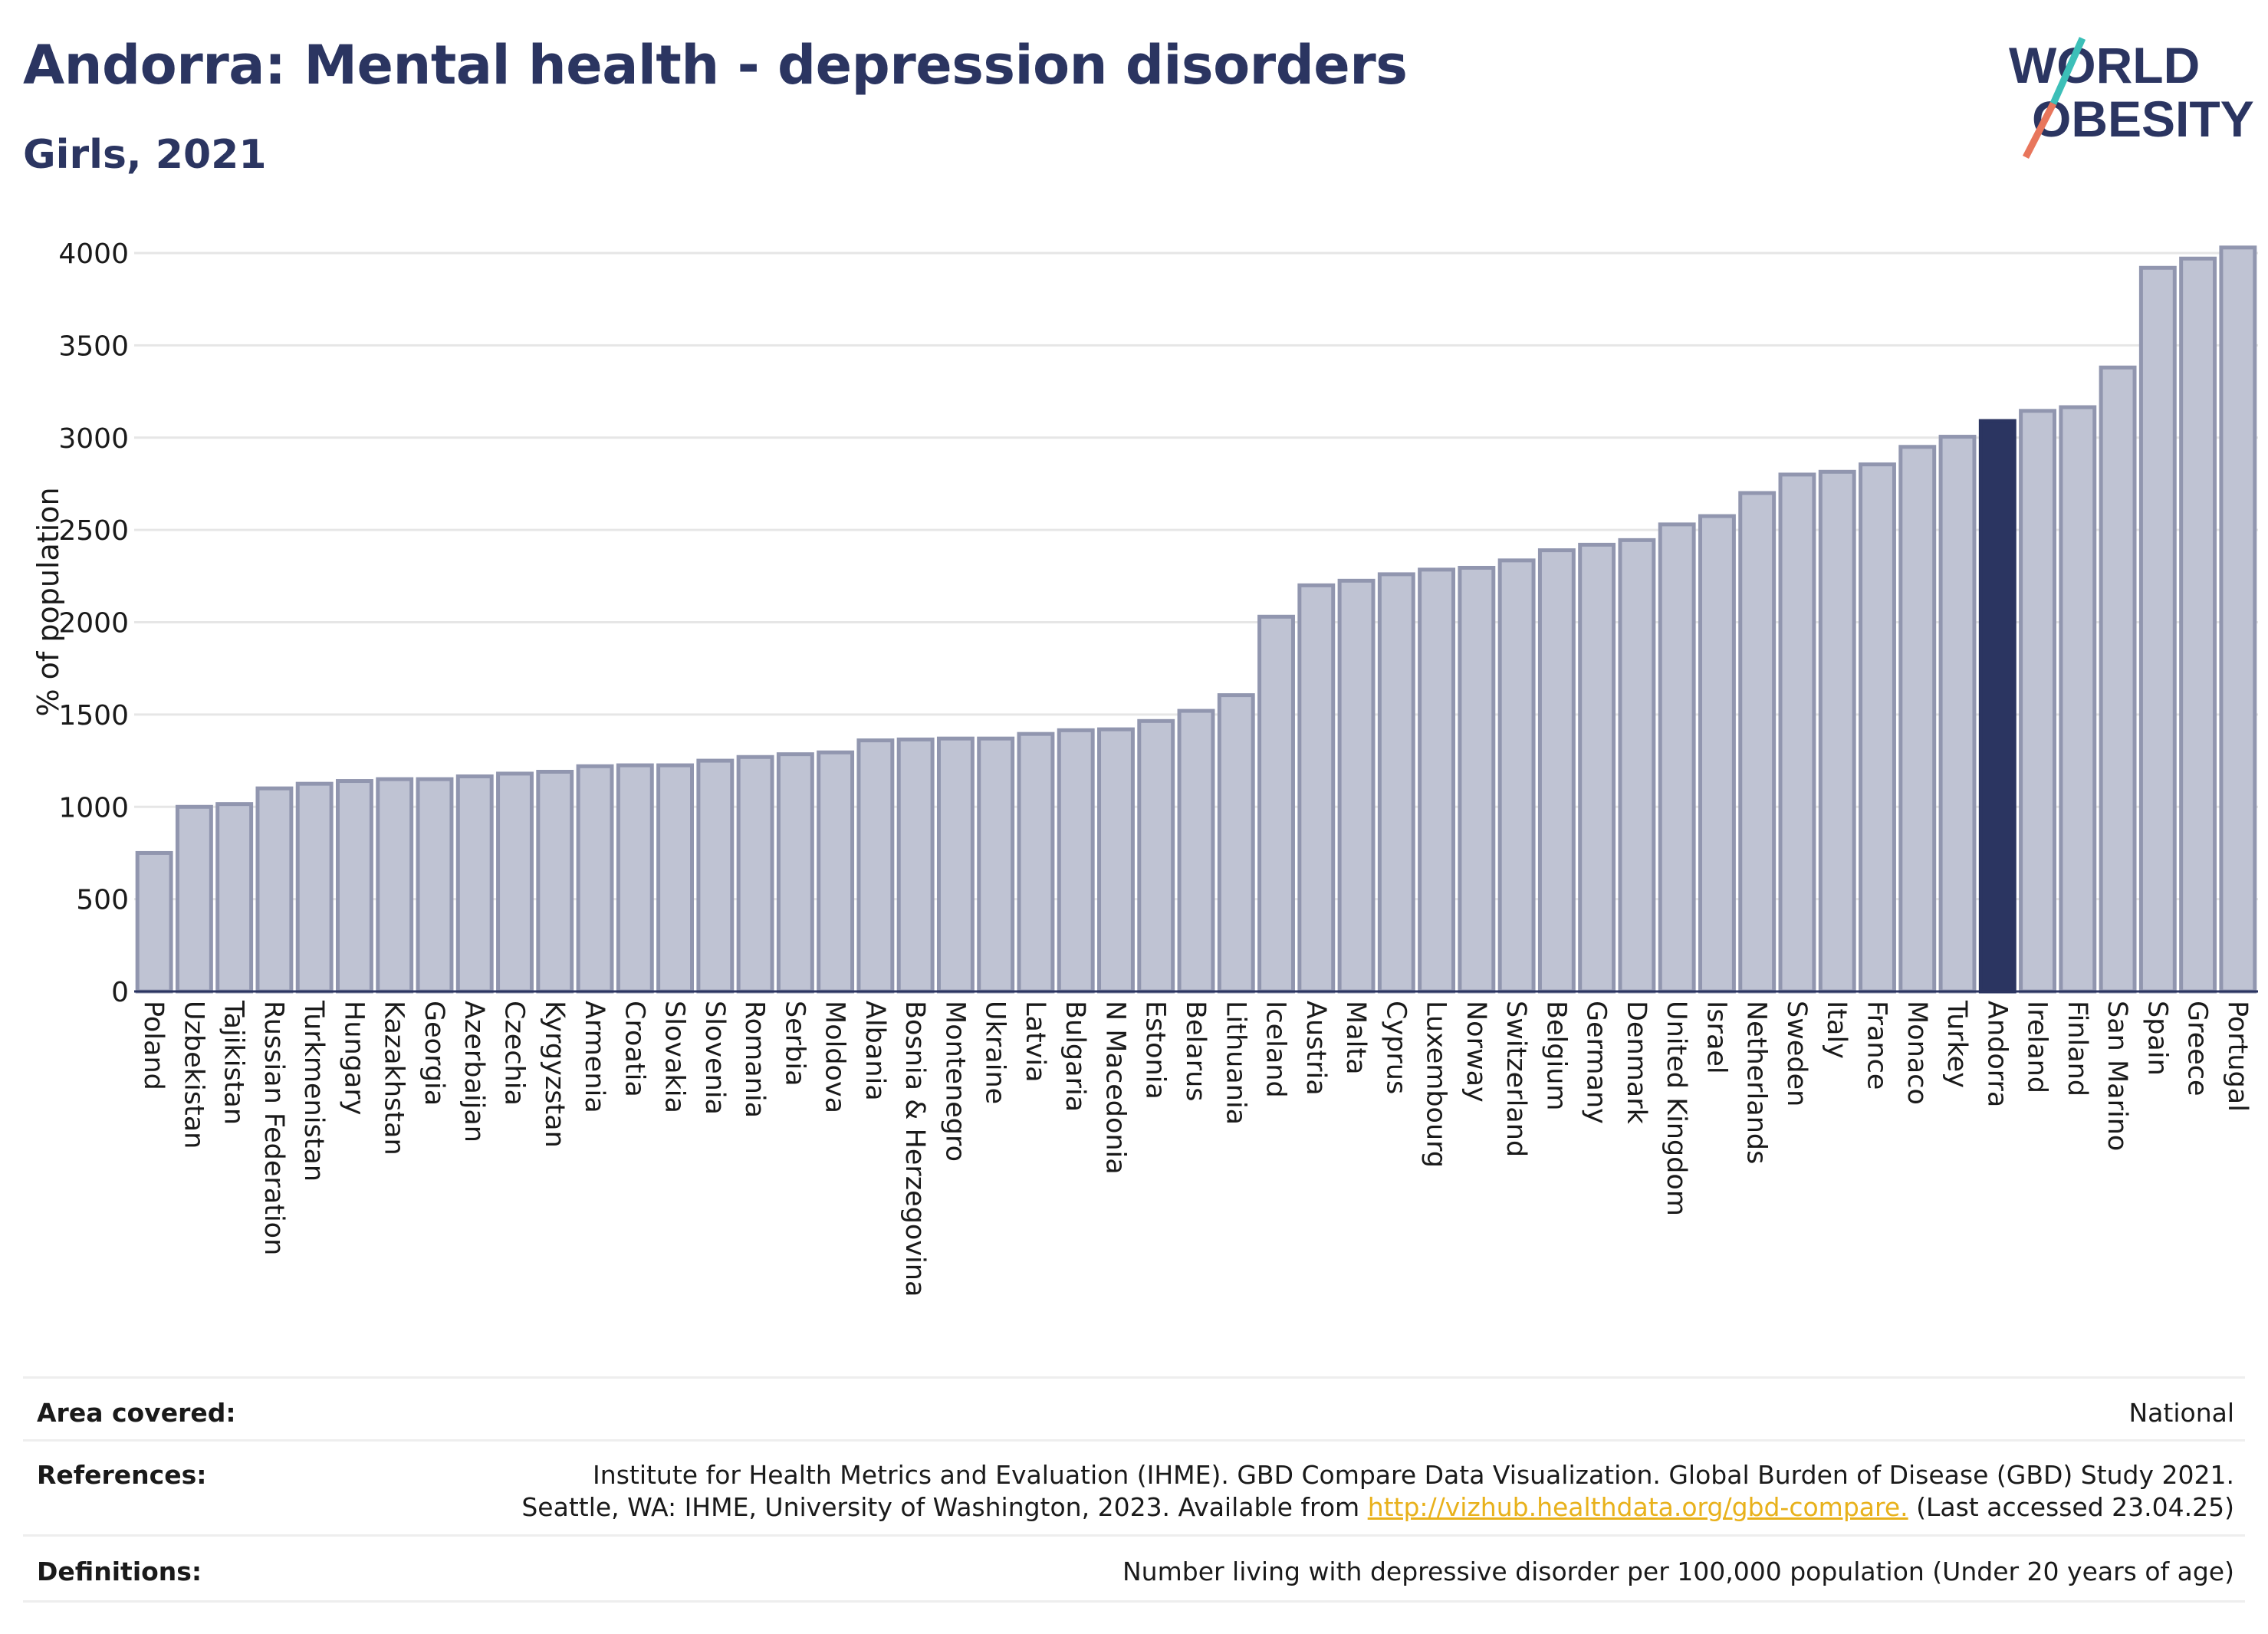 This screenshot has width=2268, height=1634. What do you see at coordinates (2037, 1047) in the screenshot?
I see `x-tick-label: Ireland` at bounding box center [2037, 1047].